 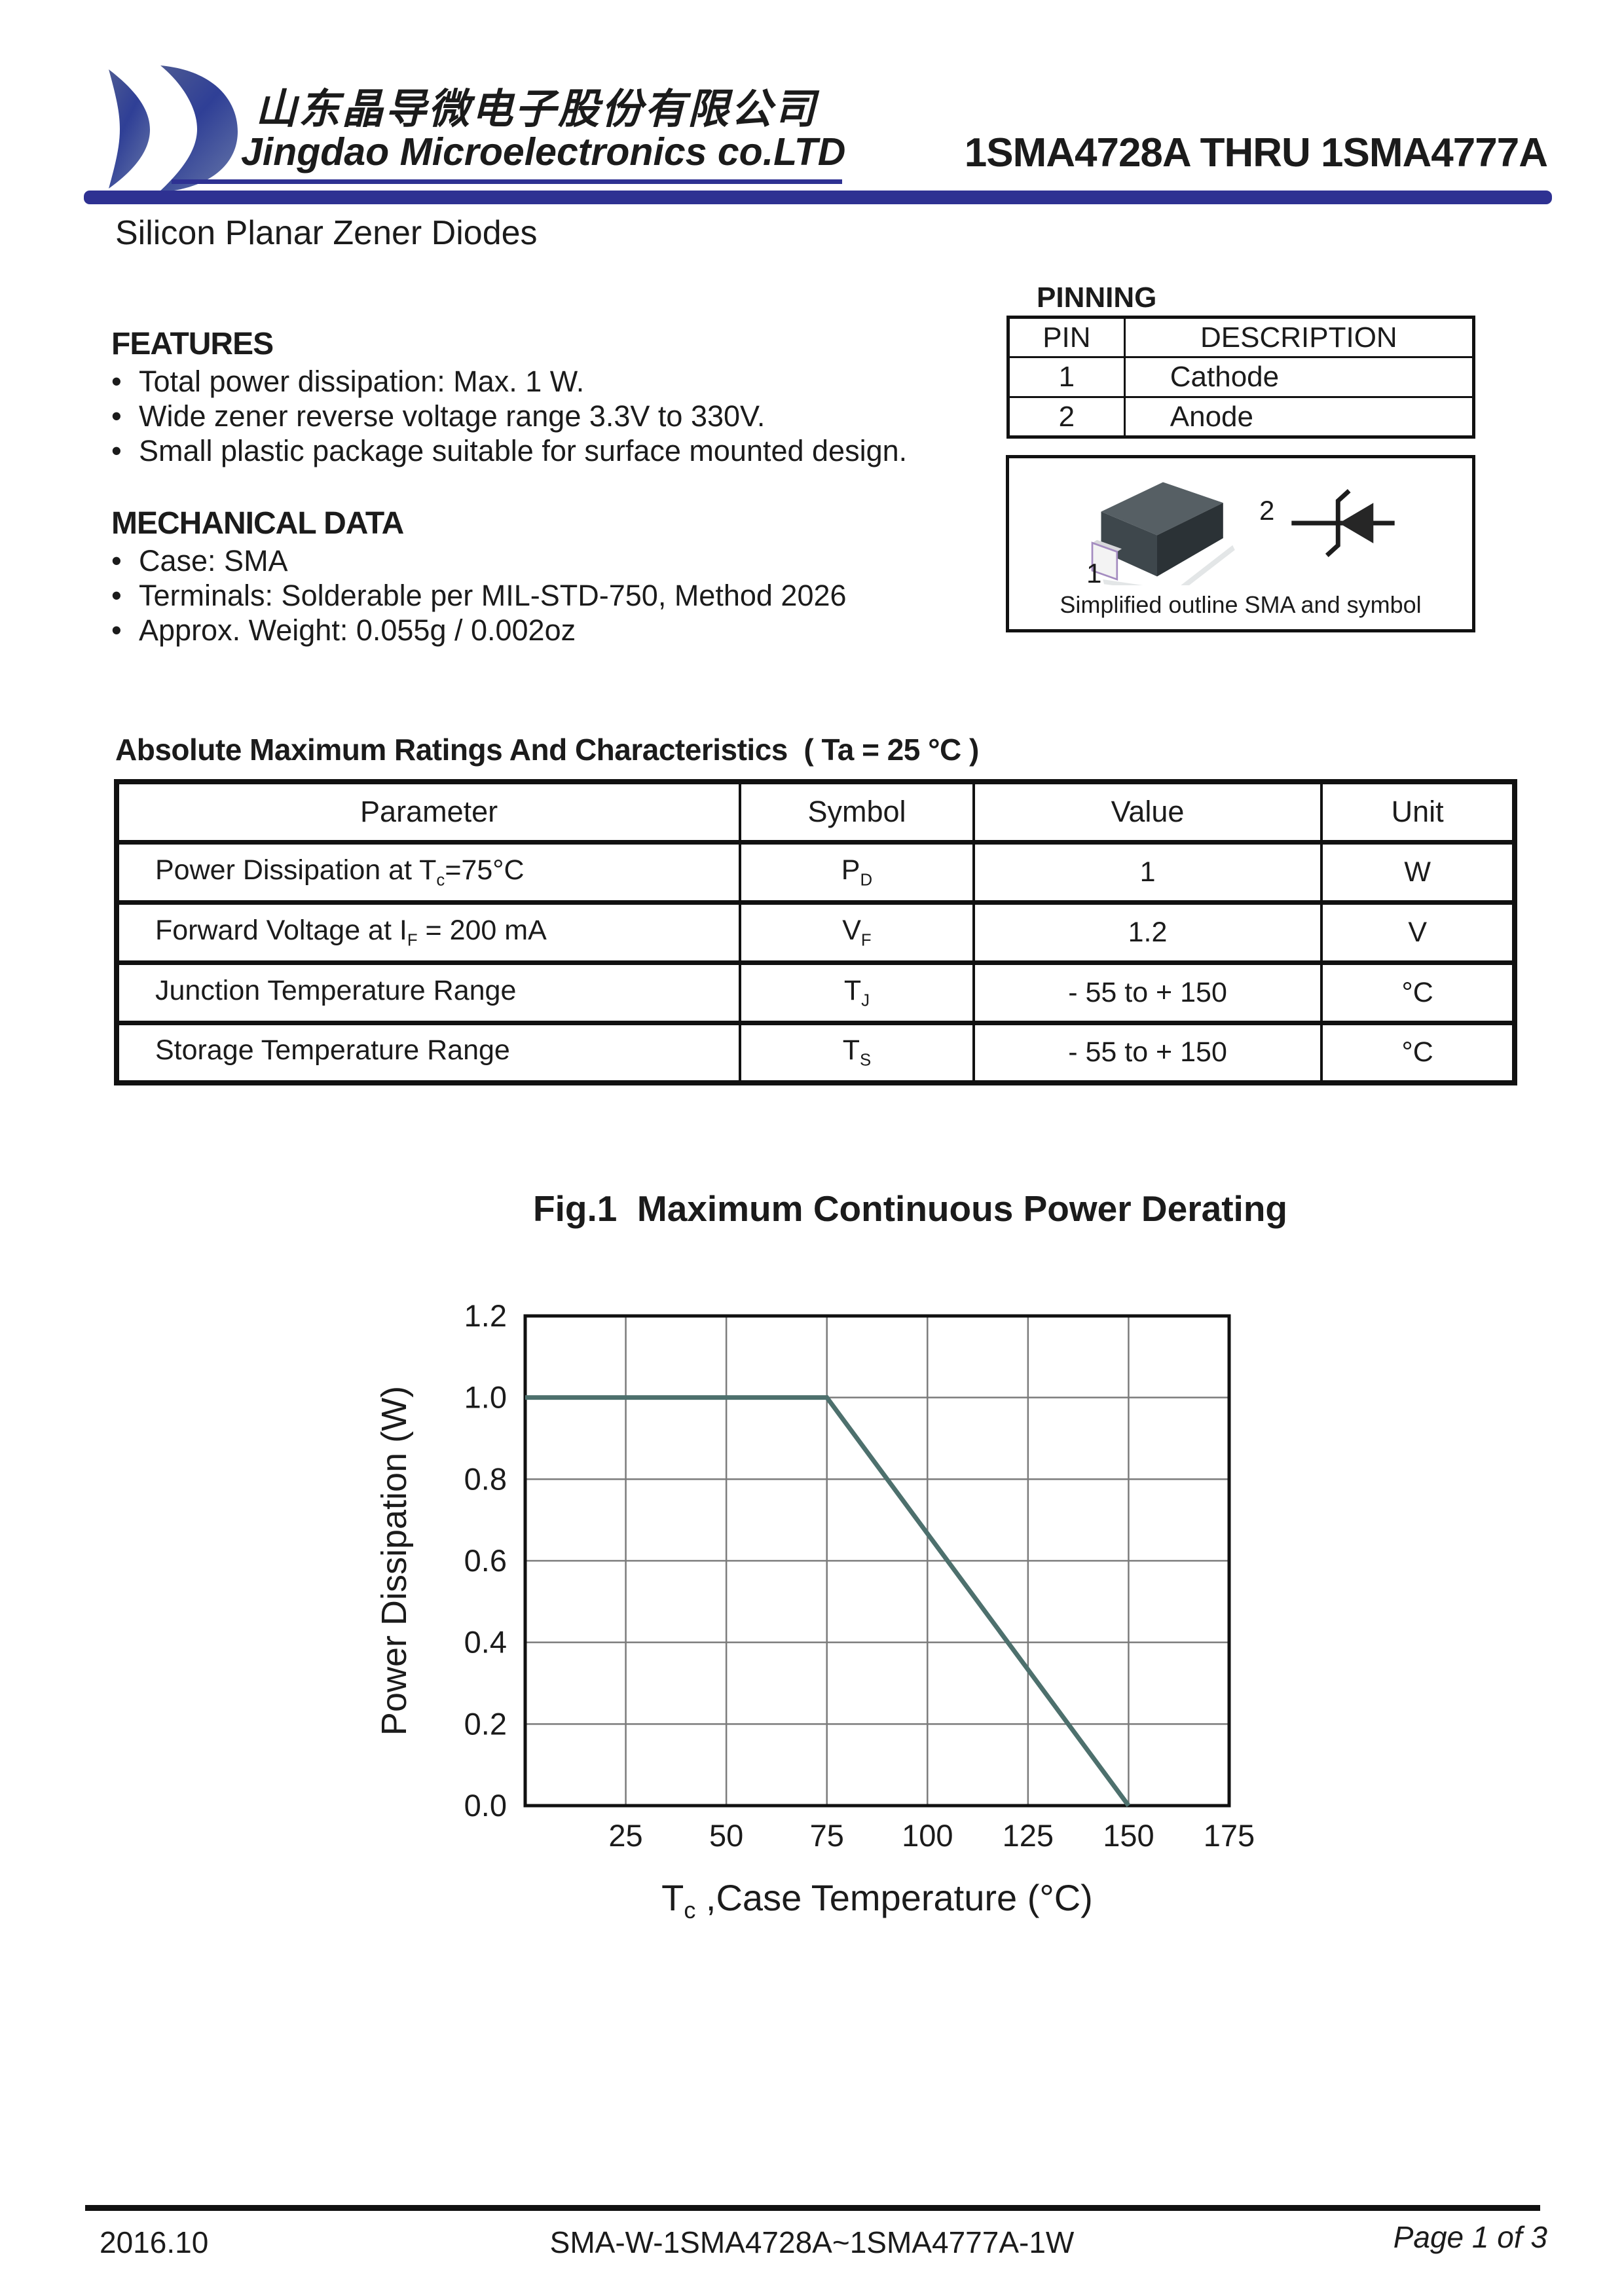 I want to click on svg-text: 75, so click(x=827, y=1835).